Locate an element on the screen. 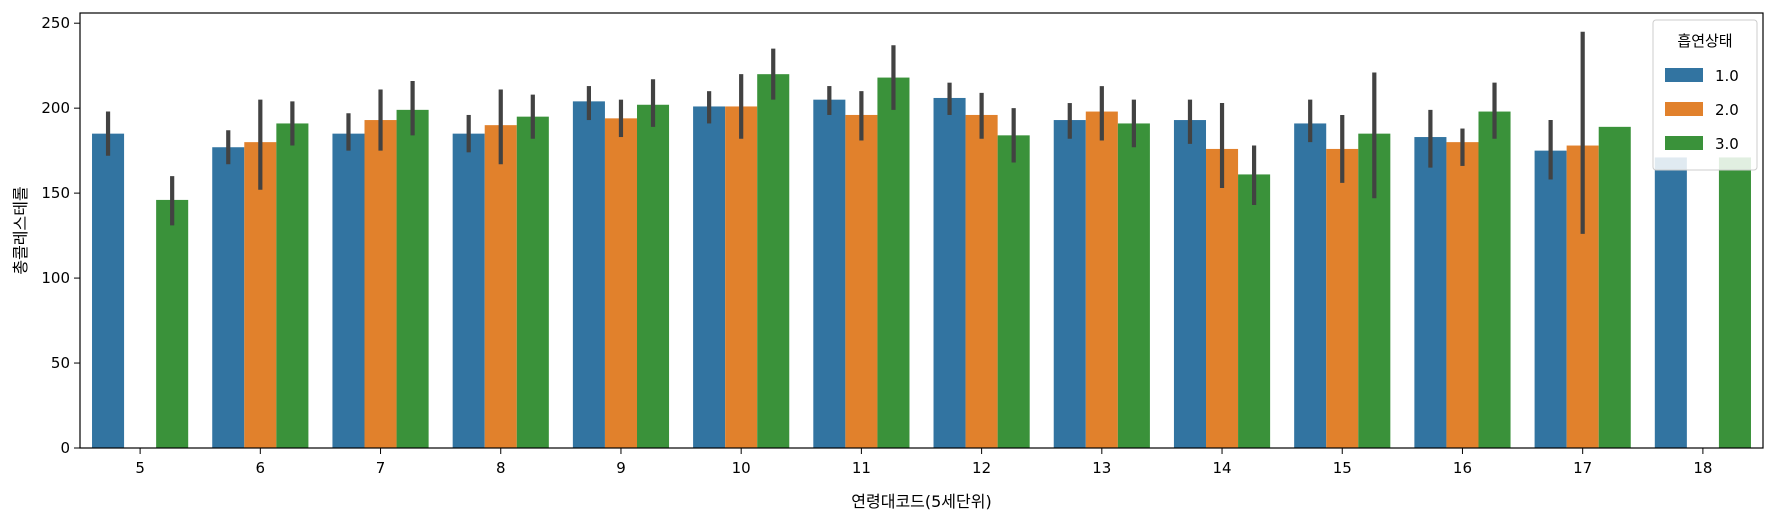 This screenshot has height=527, width=1778. bar-1.0-12 is located at coordinates (949, 272).